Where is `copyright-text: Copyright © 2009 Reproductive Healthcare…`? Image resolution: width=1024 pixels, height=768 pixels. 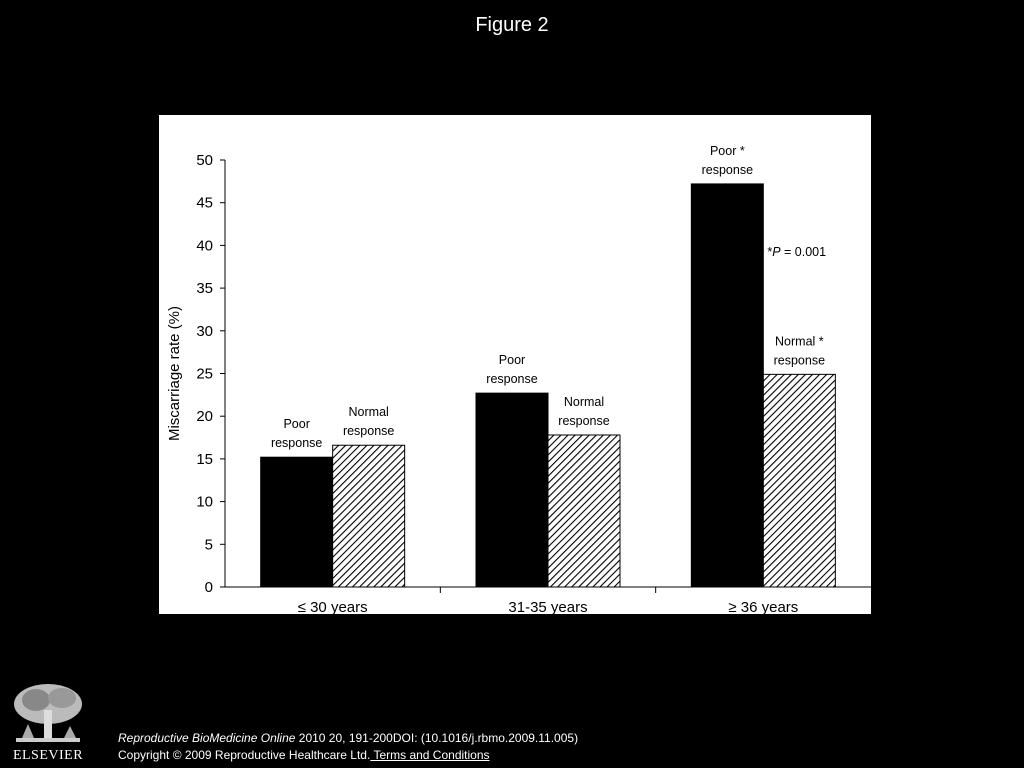 copyright-text: Copyright © 2009 Reproductive Healthcare… is located at coordinates (244, 755).